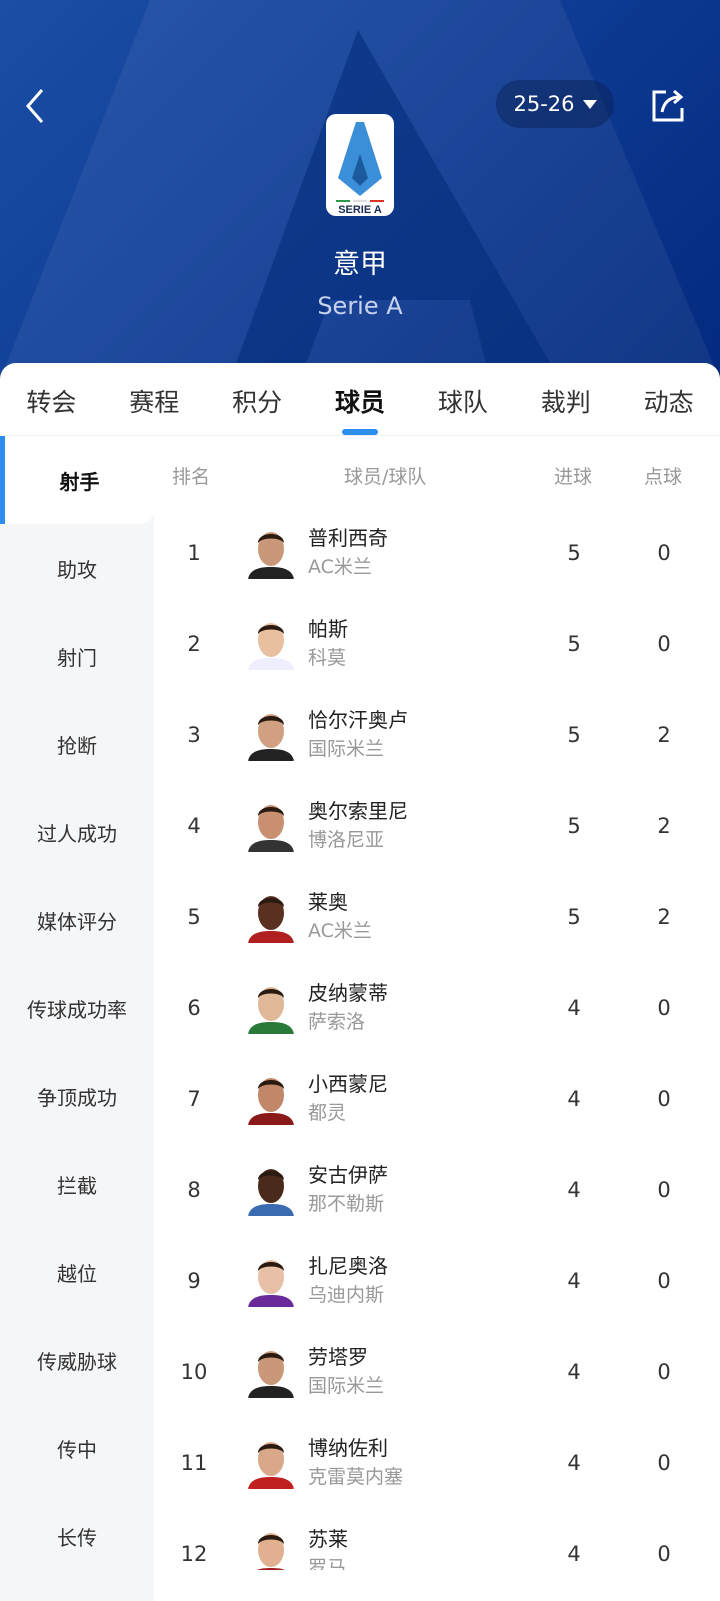  What do you see at coordinates (437, 828) in the screenshot?
I see `table-row: 4 奥尔索里尼 博洛尼亚 5 2` at bounding box center [437, 828].